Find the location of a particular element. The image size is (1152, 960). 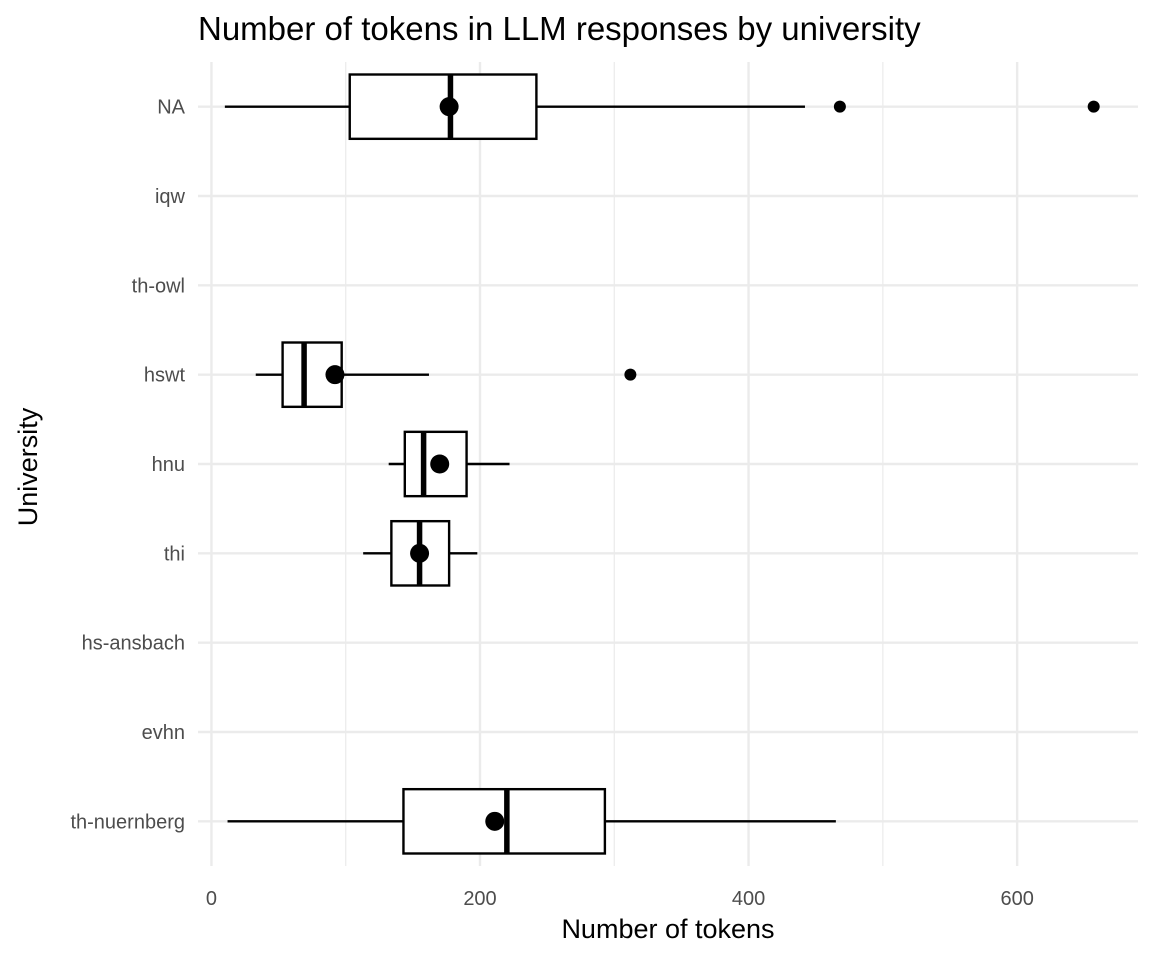

boxplot-hnu is located at coordinates (449, 464).